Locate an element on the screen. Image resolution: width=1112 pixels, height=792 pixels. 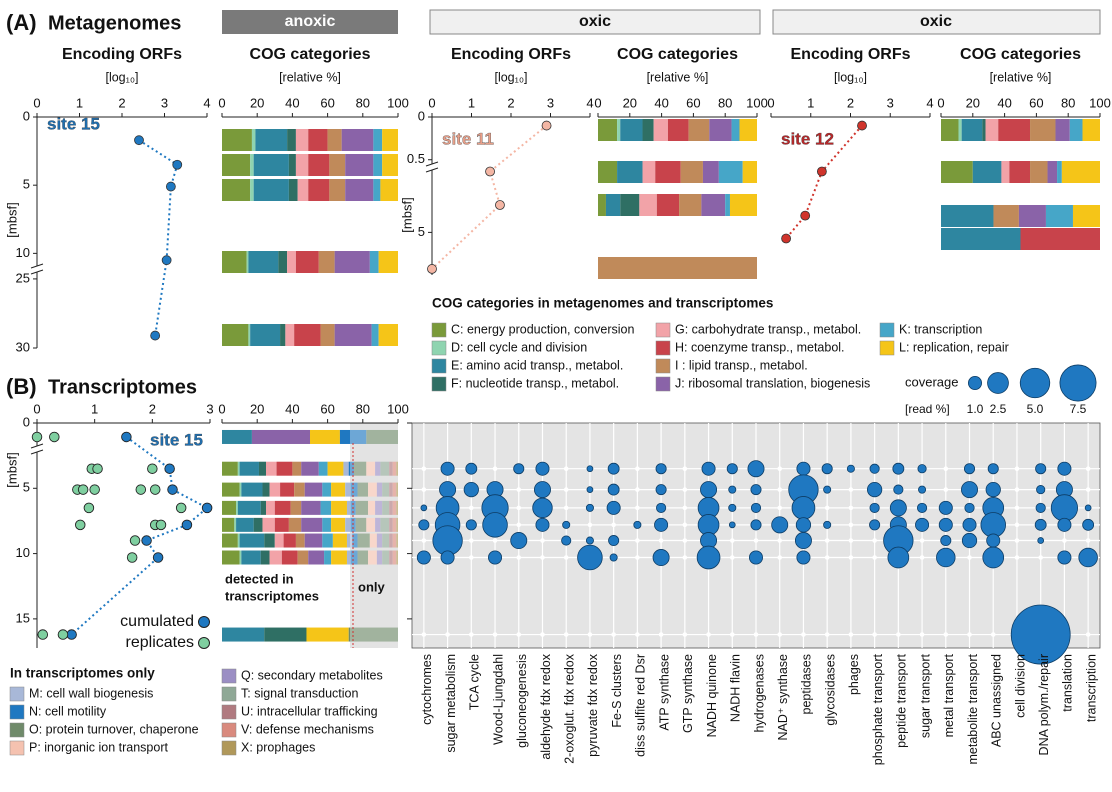
size-legend-circle is located at coordinates (998, 383).